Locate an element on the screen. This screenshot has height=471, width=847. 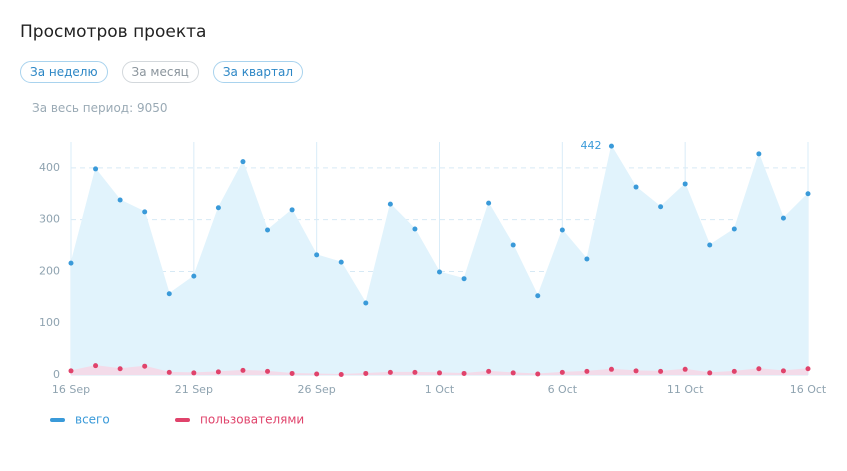
x-tick-label: 1 Oct is located at coordinates (440, 389).